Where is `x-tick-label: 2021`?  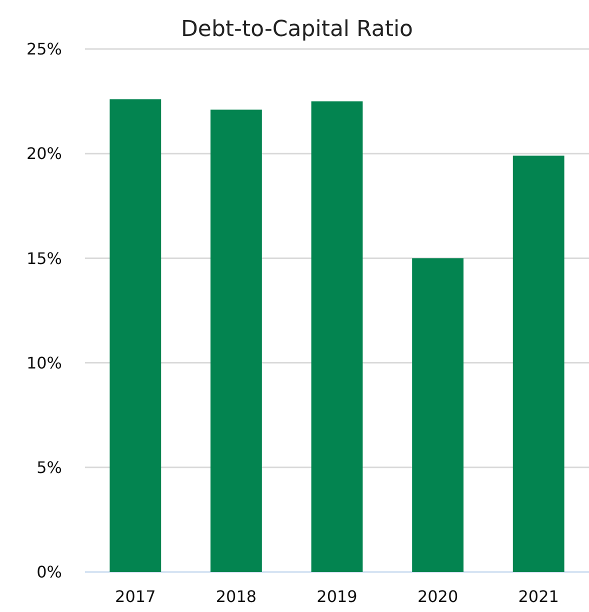
x-tick-label: 2021 is located at coordinates (538, 596).